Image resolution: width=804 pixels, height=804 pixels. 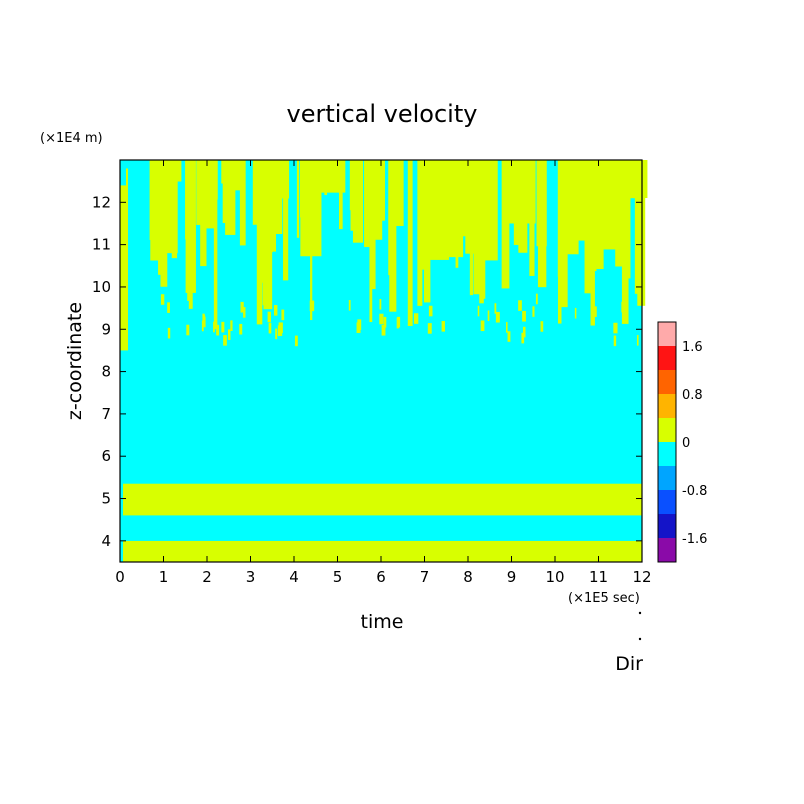 I want to click on y-tick-label: 4, so click(x=106, y=541).